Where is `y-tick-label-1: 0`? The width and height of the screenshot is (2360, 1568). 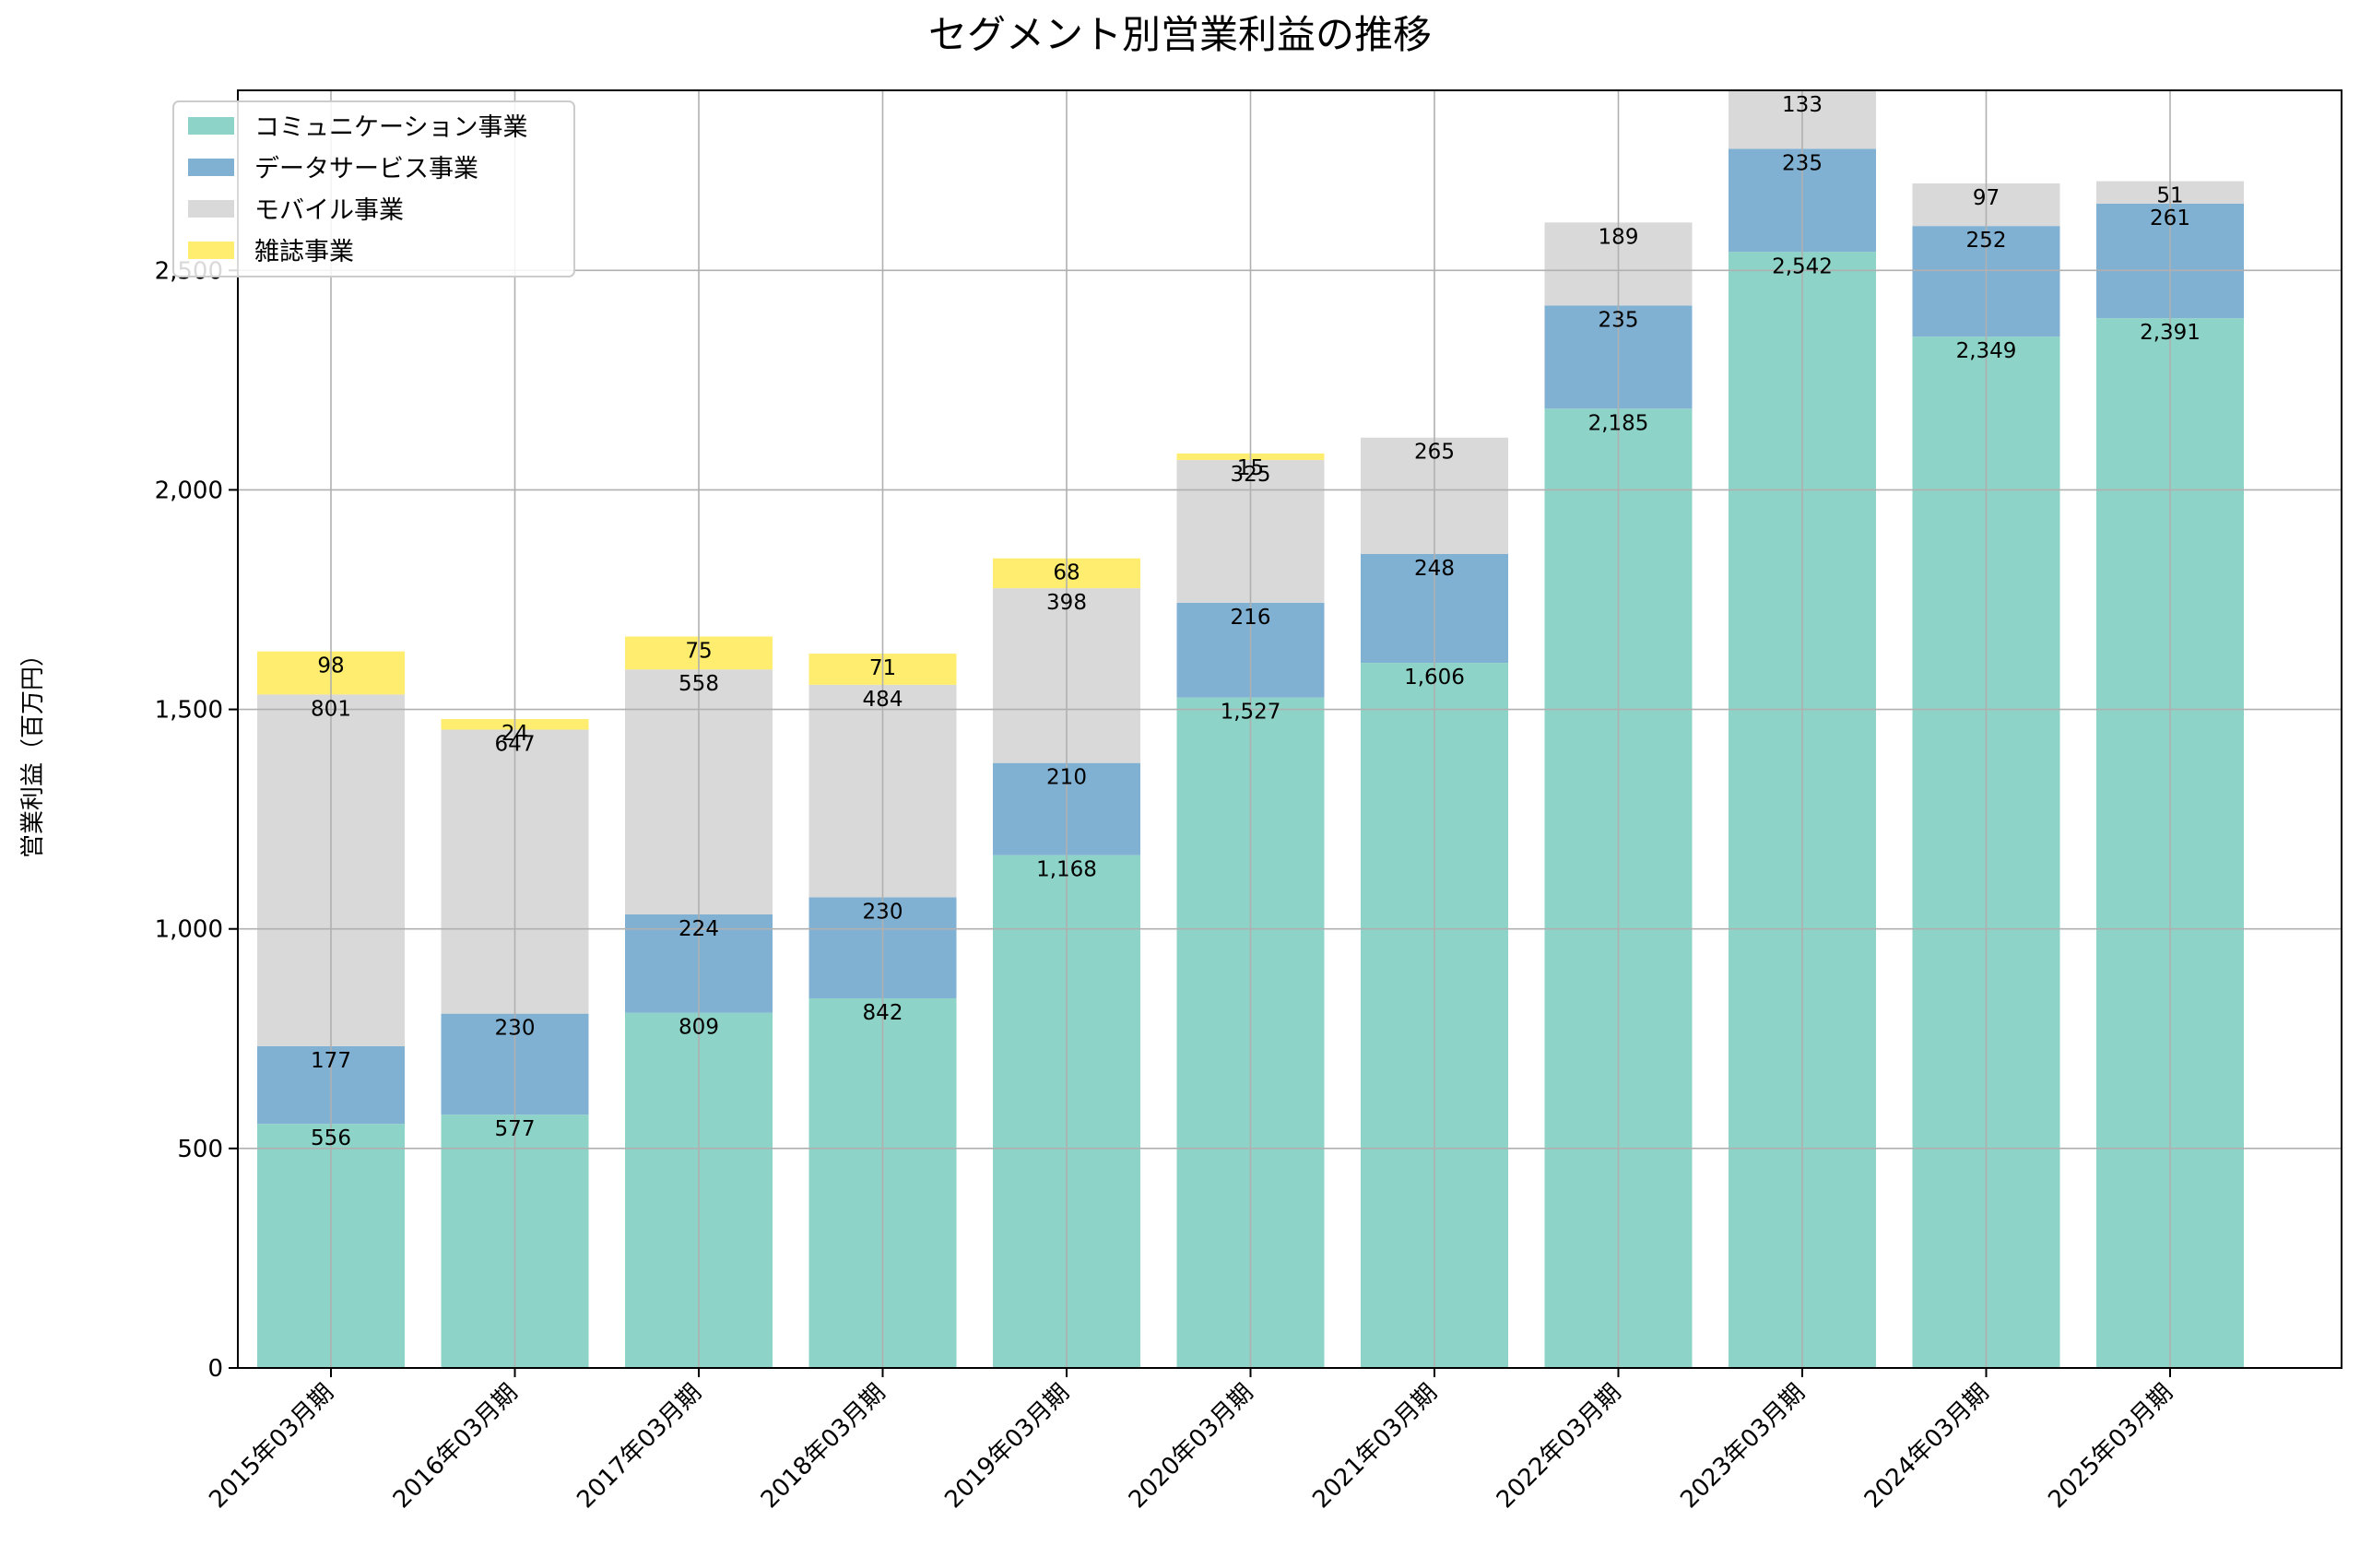 y-tick-label-1: 0 is located at coordinates (215, 1369).